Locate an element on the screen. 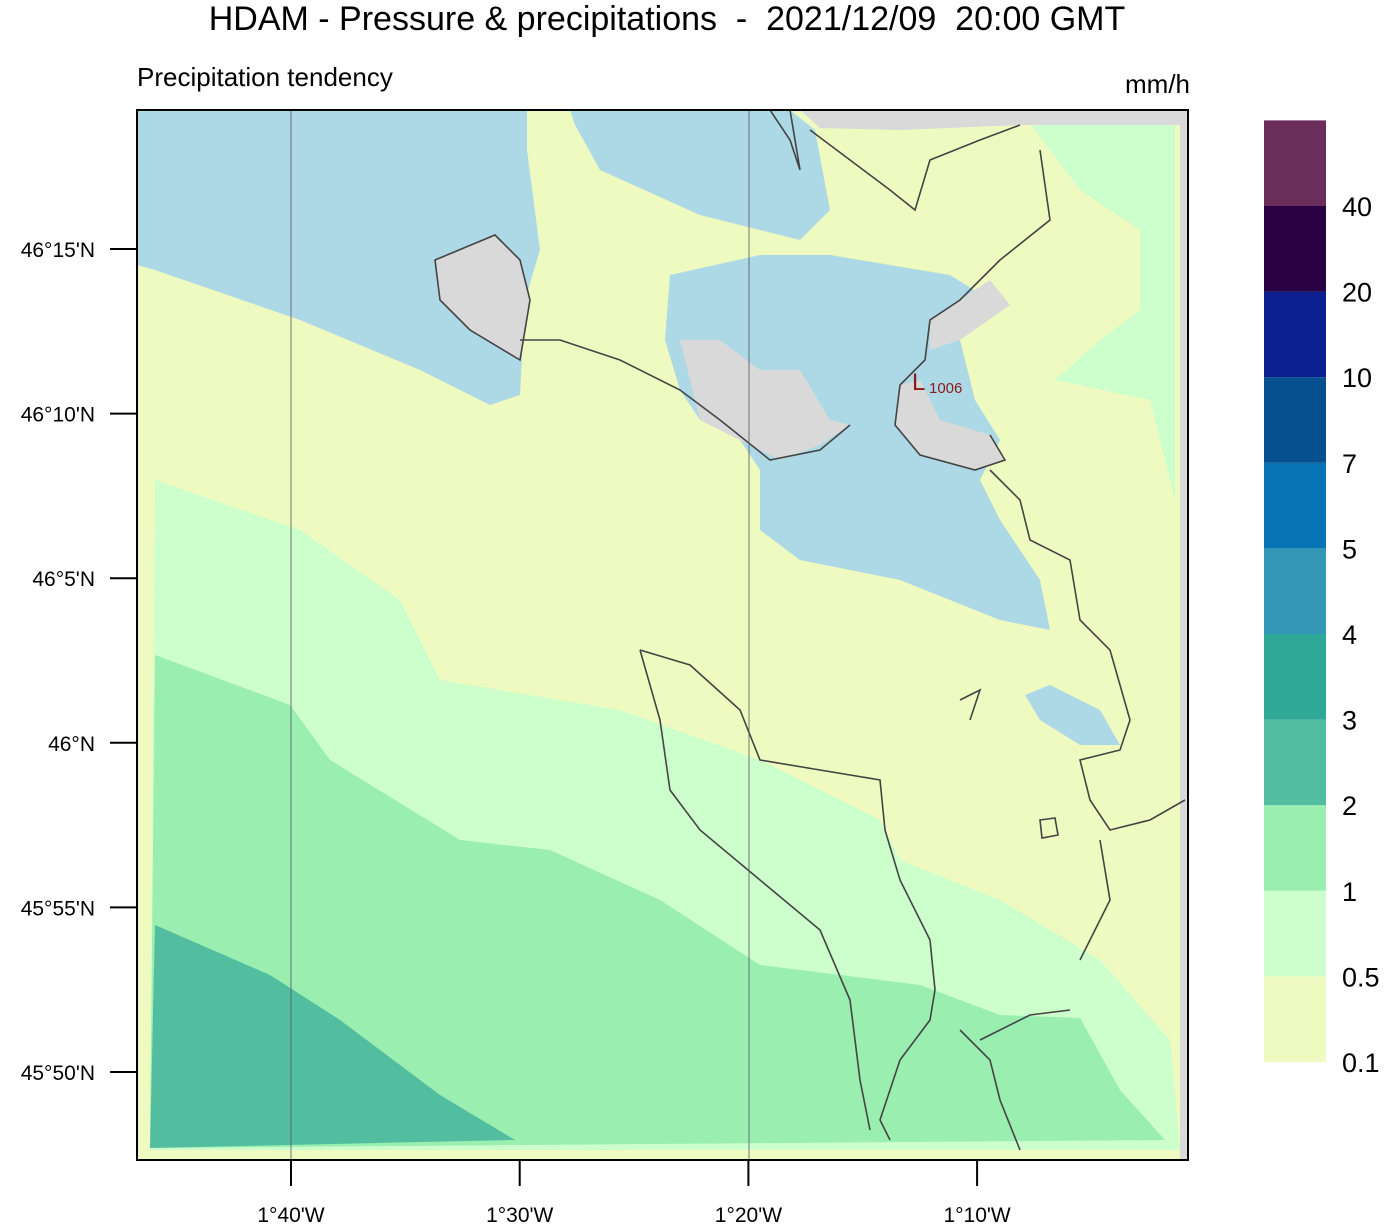 Image resolution: width=1386 pixels, height=1230 pixels. legend-label: 3 is located at coordinates (1349, 721).